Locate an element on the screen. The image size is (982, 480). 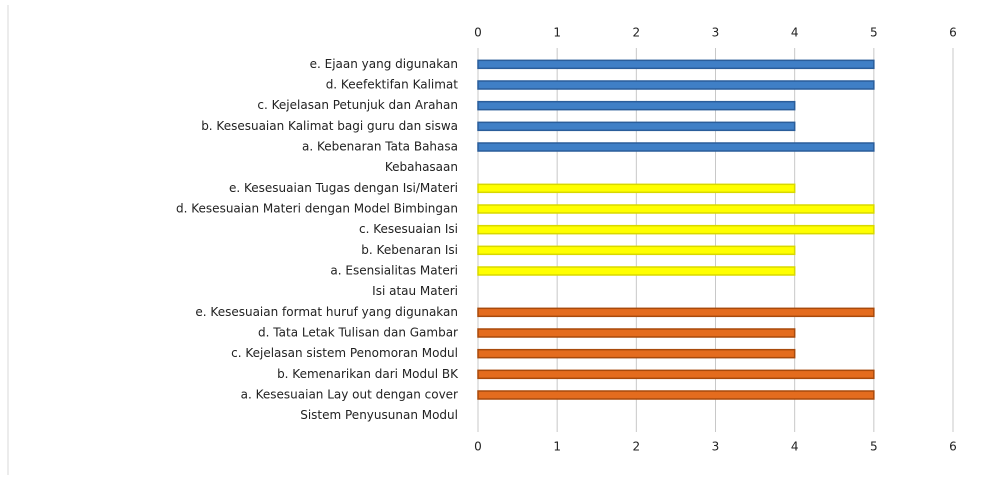
x-tick-label-bottom: 3 is located at coordinates (716, 447).